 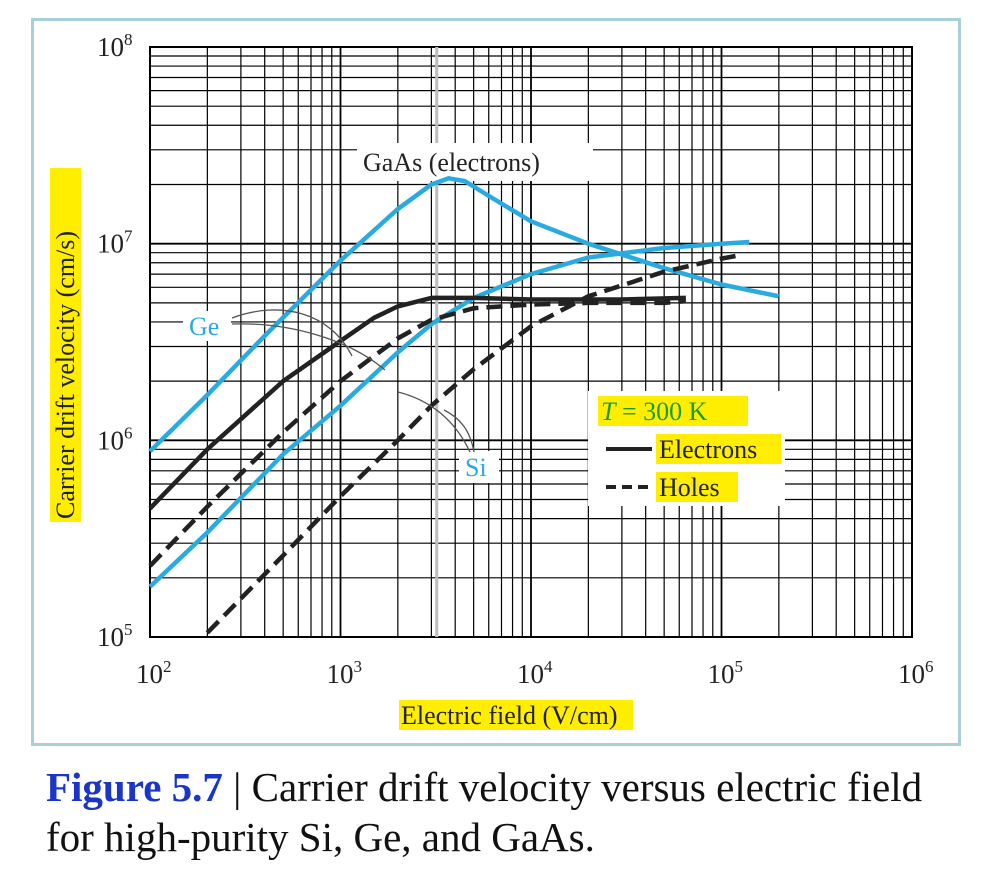 I want to click on y-axis-label-highlight, so click(x=65, y=345).